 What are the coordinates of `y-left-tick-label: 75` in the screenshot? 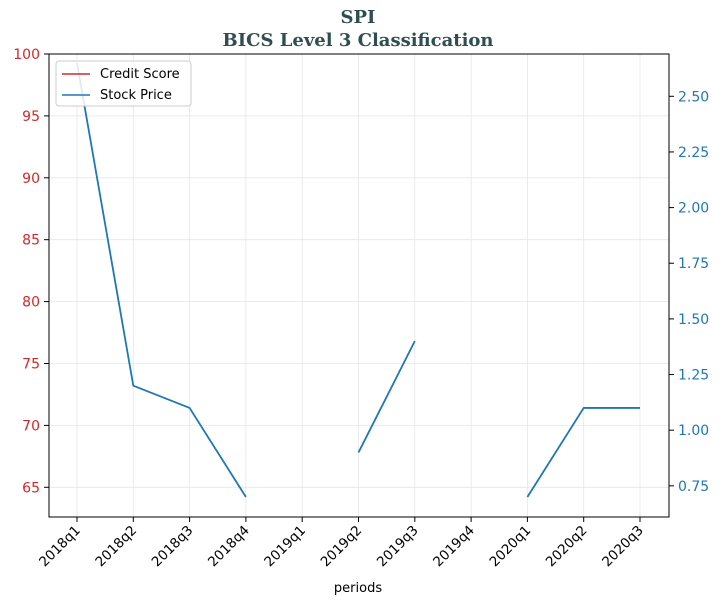 It's located at (31, 364).